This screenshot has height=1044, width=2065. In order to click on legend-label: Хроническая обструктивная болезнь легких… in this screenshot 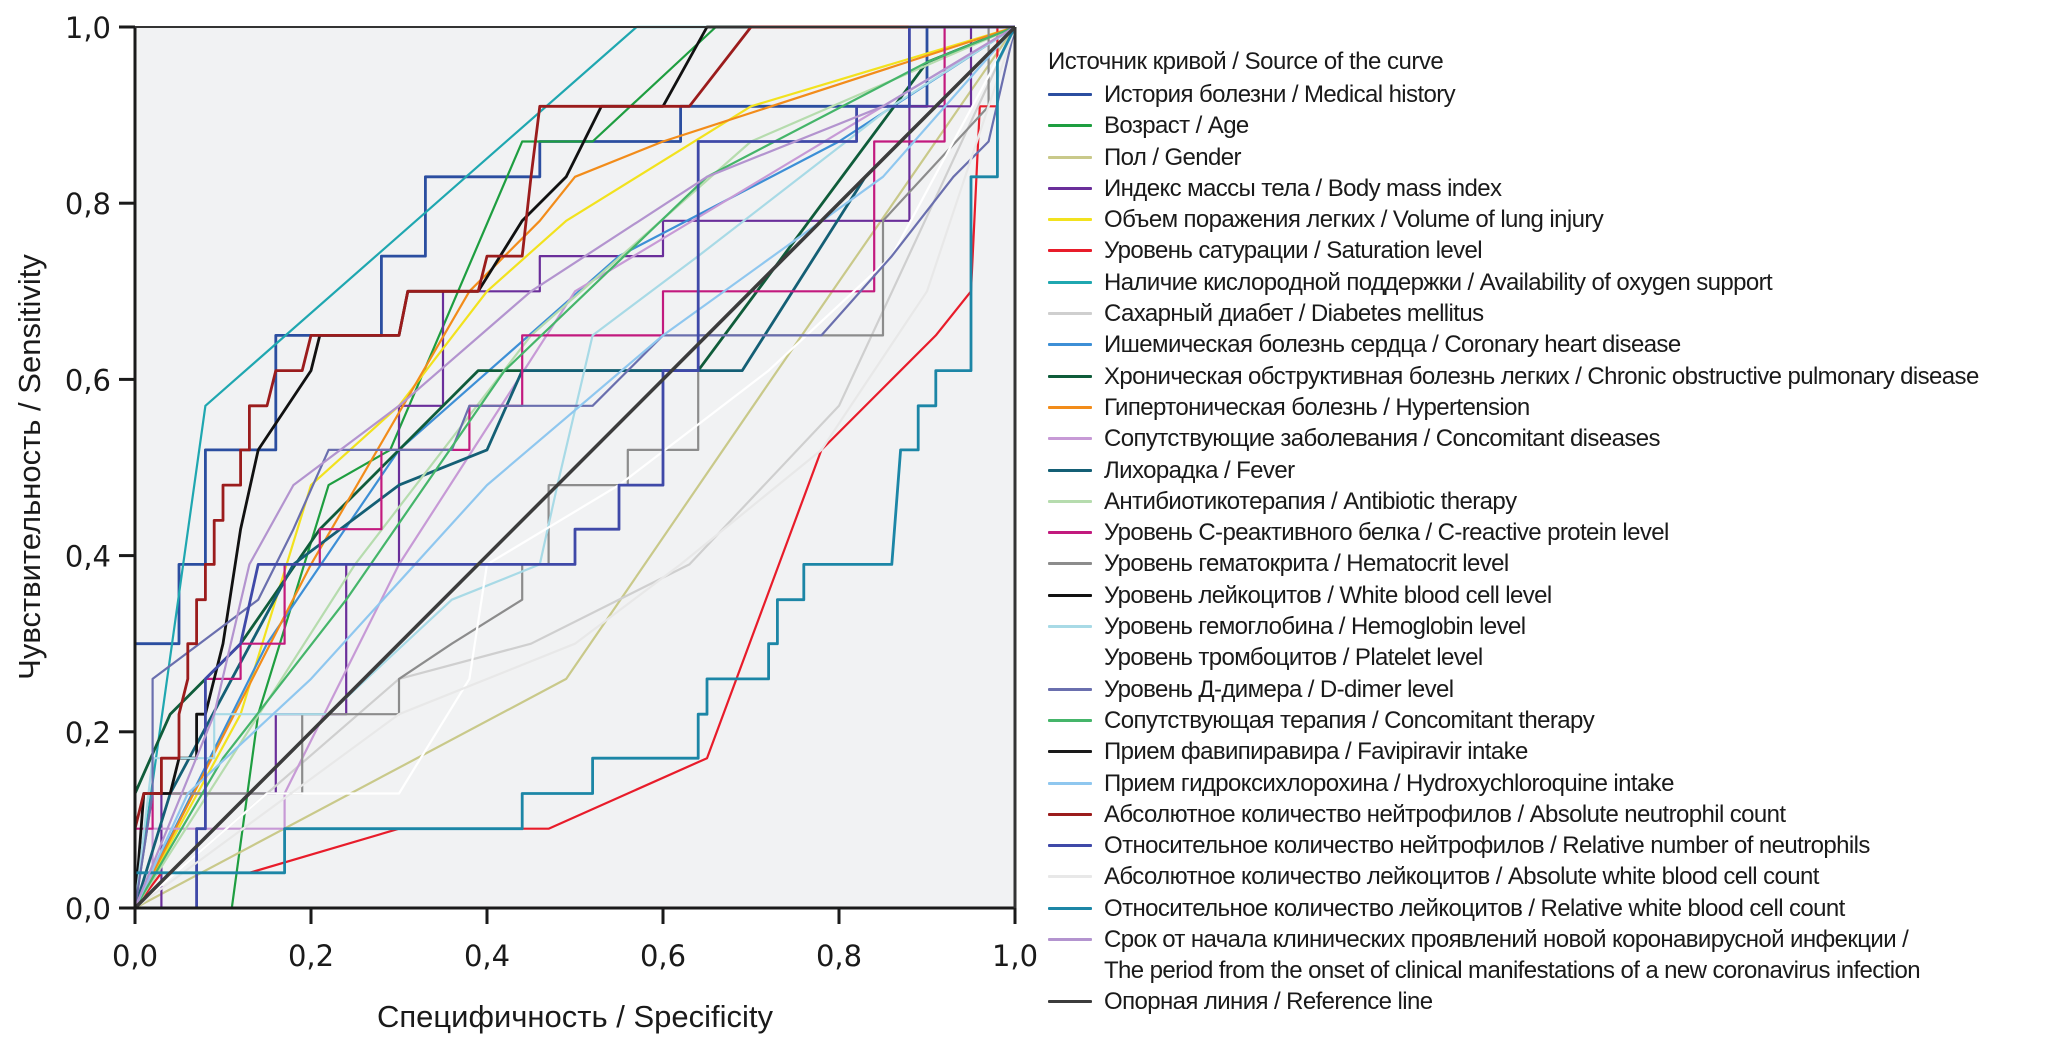, I will do `click(1541, 376)`.